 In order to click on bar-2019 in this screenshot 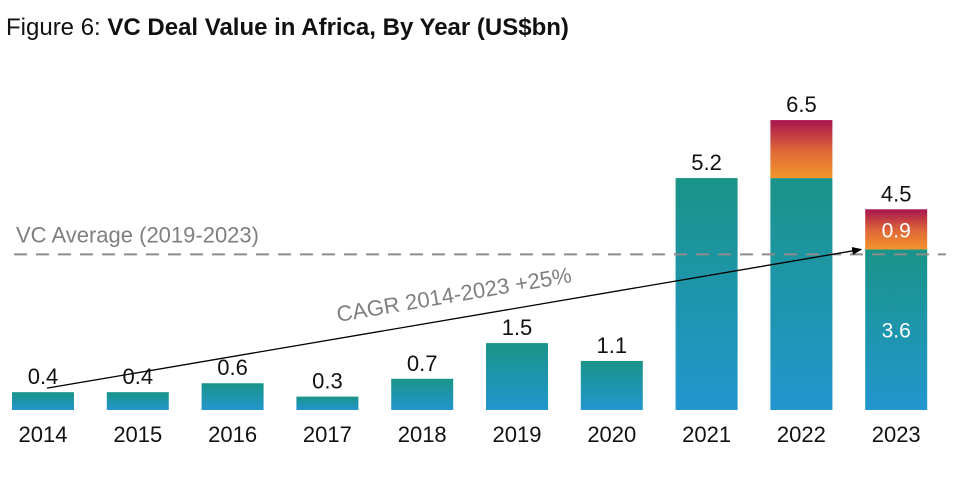, I will do `click(517, 376)`.